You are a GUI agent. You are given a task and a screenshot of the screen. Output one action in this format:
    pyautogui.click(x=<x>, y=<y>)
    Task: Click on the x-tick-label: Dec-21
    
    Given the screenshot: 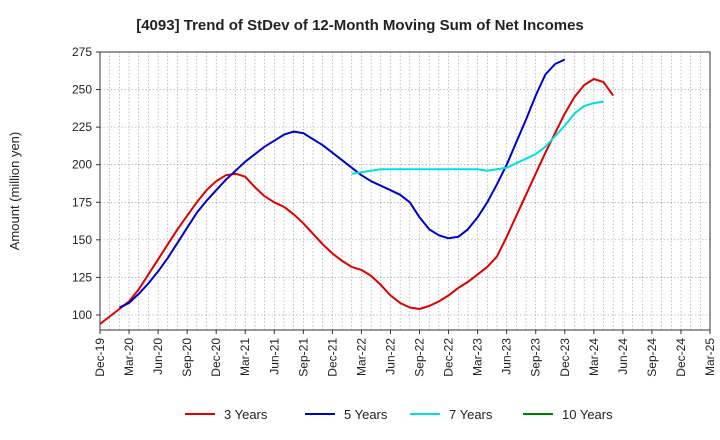 What is the action you would take?
    pyautogui.click(x=332, y=357)
    